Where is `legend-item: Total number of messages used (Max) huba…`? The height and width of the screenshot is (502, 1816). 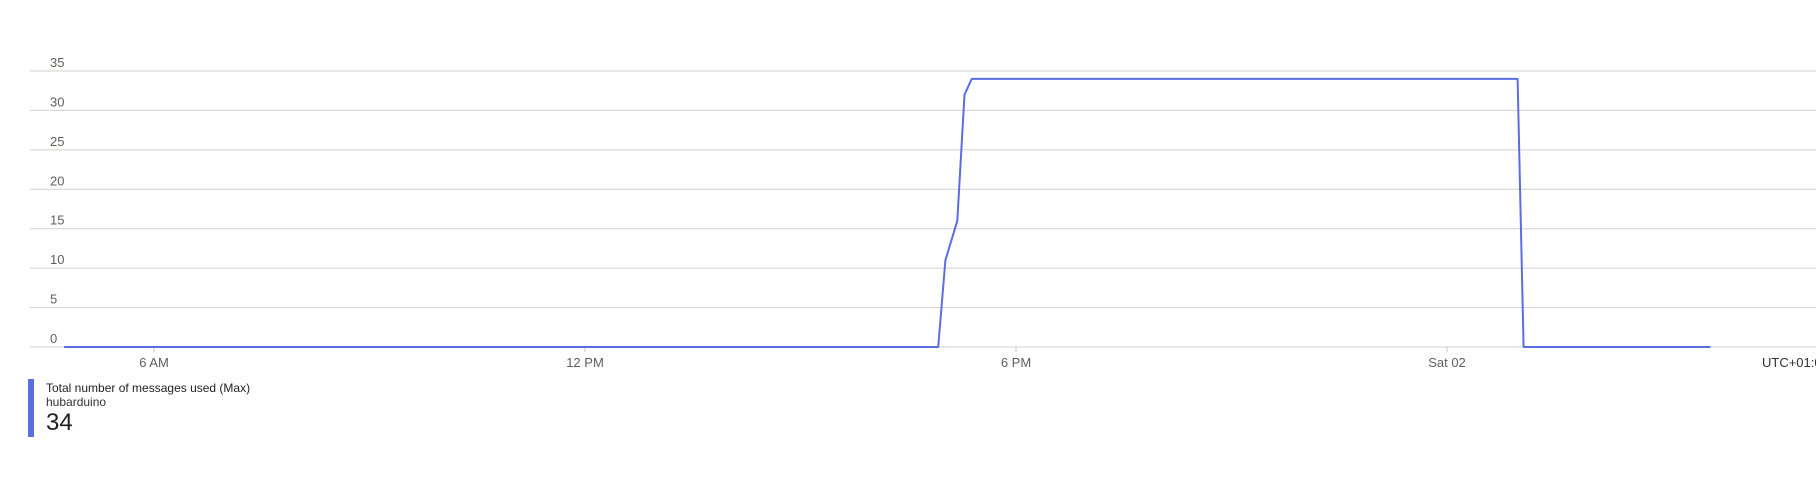 legend-item: Total number of messages used (Max) huba… is located at coordinates (139, 408).